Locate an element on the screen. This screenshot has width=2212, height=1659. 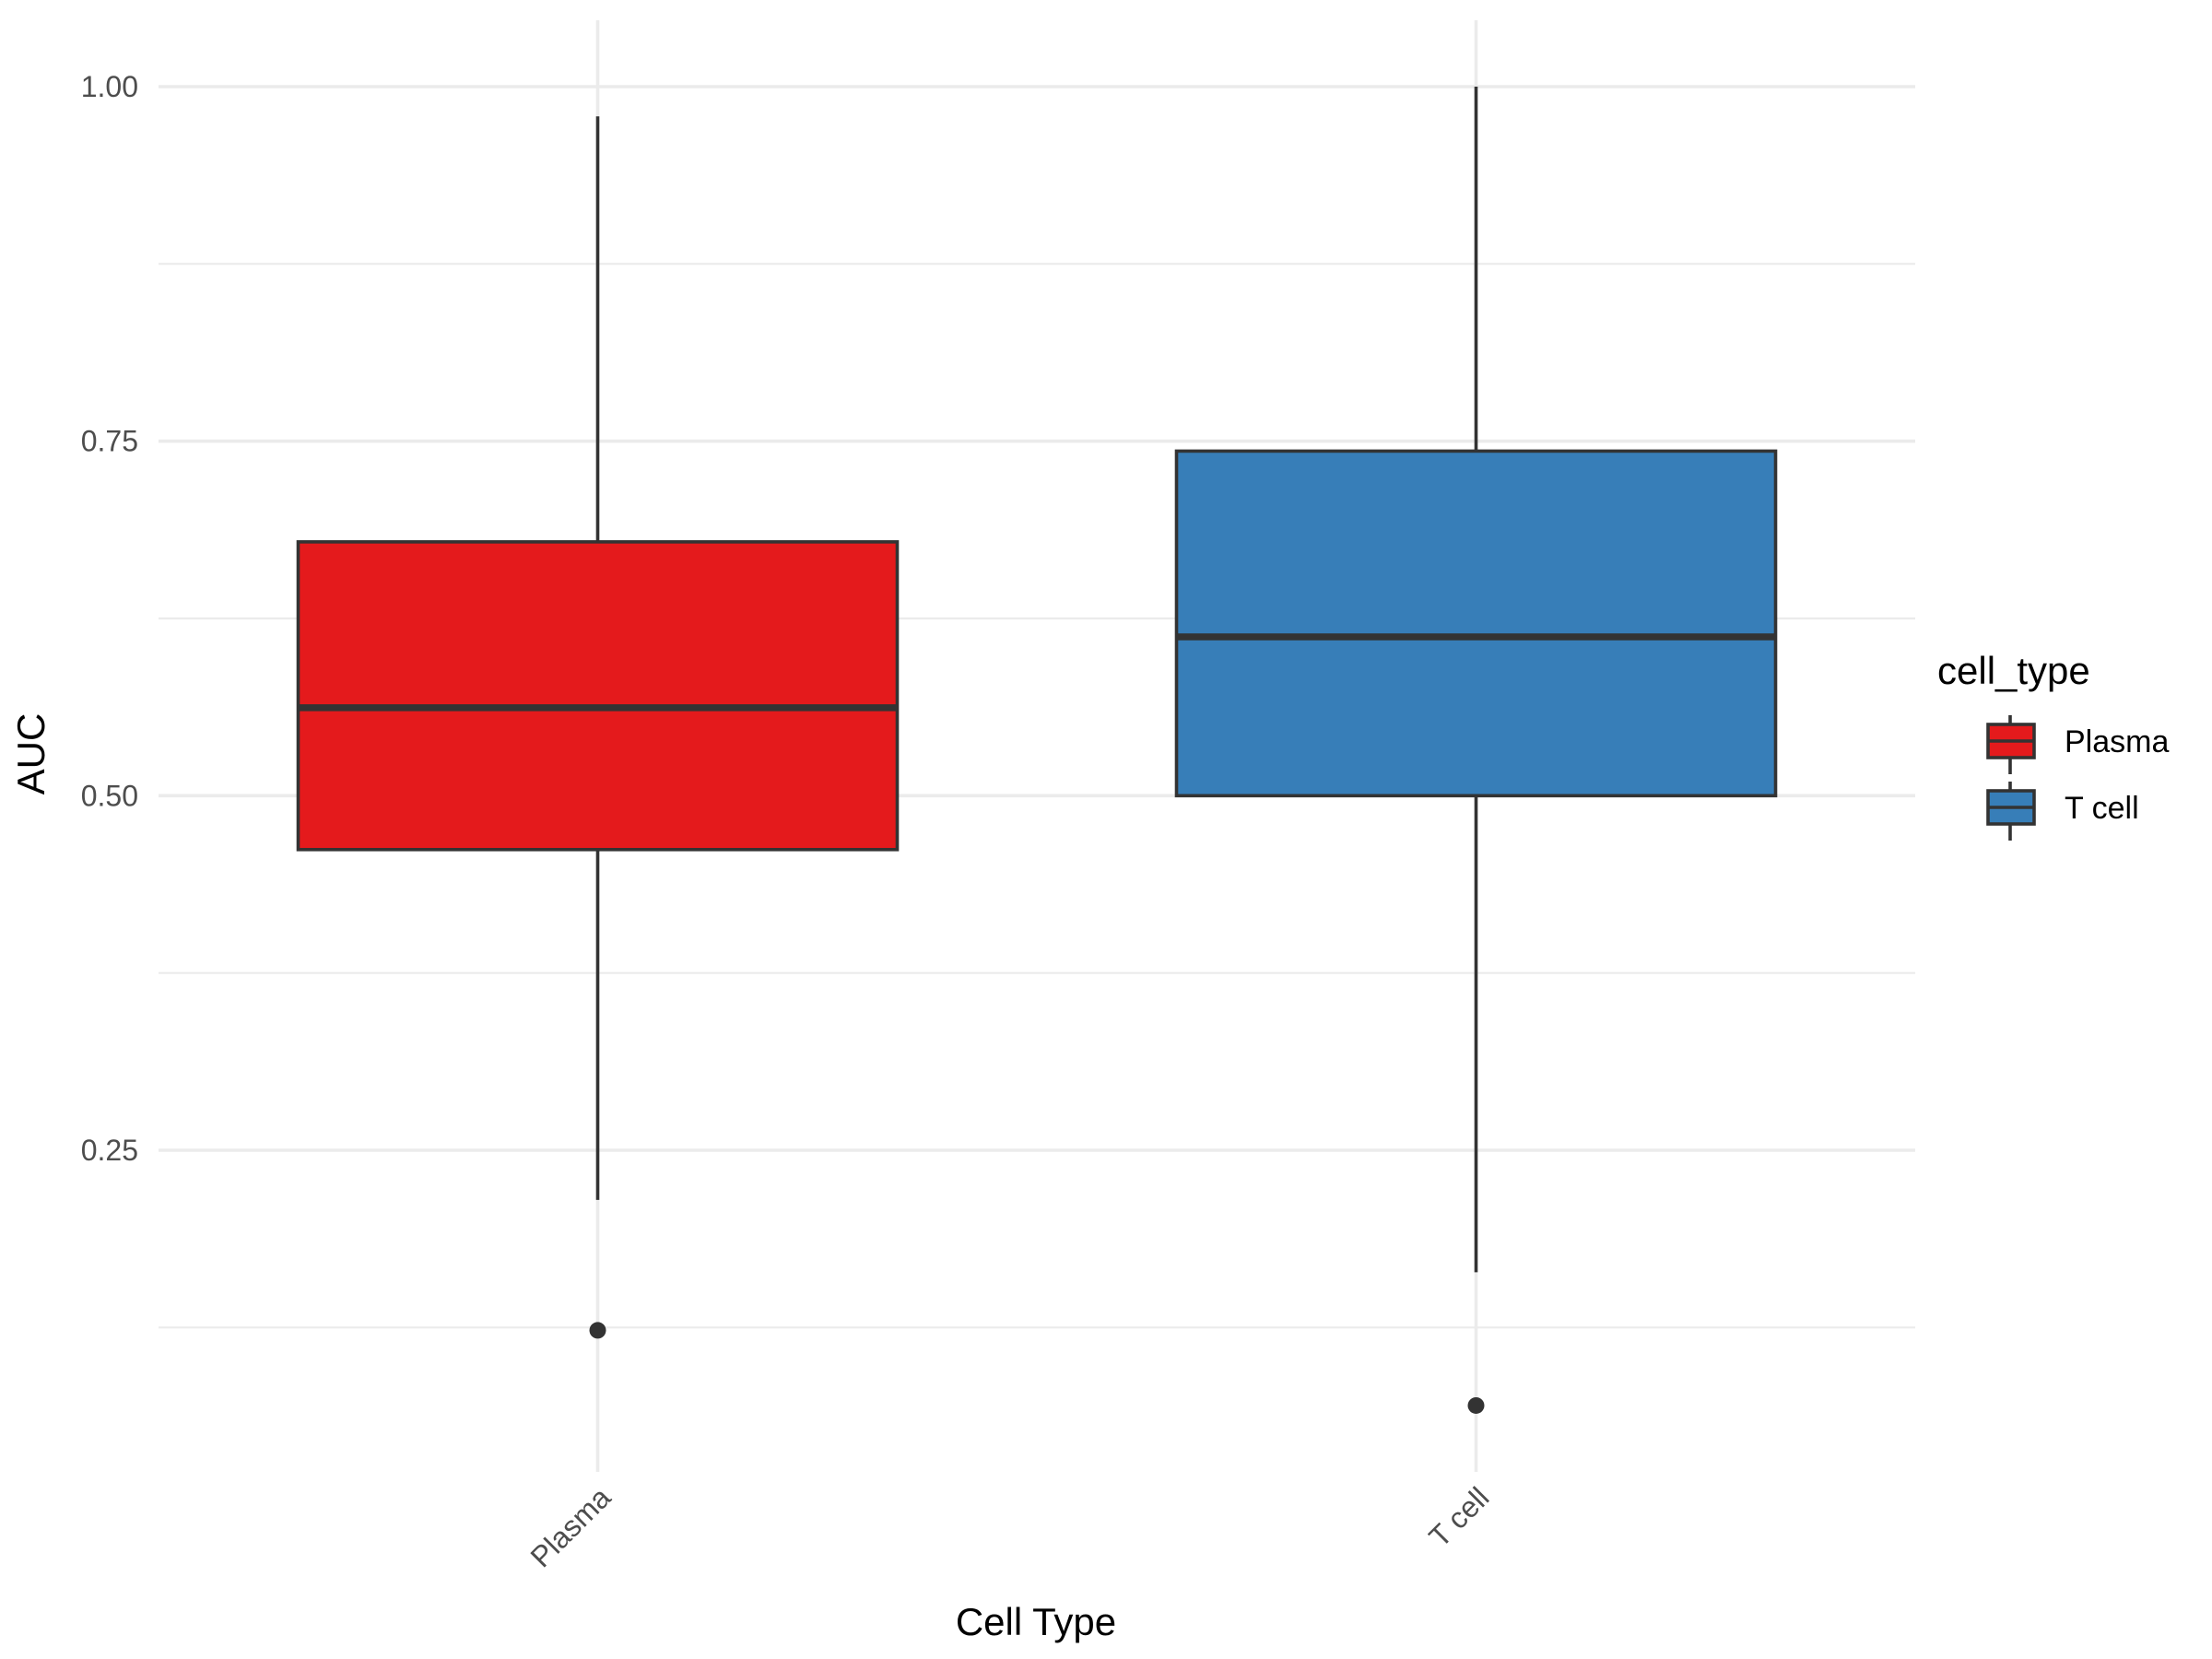
y-axis: 0.25 0.50 0.75 1.00 is located at coordinates (109, 618).